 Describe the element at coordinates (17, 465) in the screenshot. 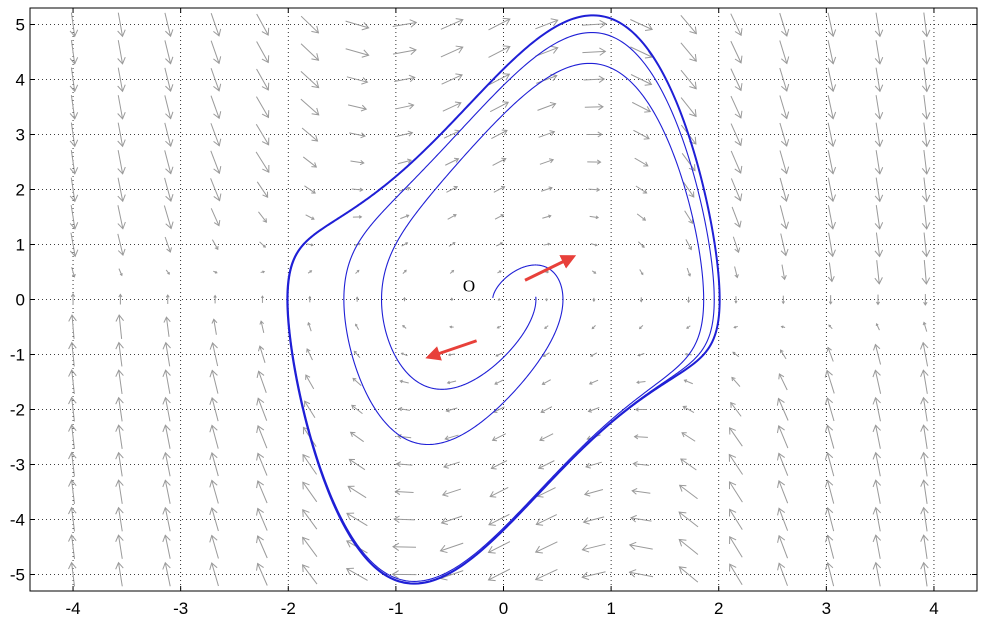

I see `y-tick-label: -3` at that location.